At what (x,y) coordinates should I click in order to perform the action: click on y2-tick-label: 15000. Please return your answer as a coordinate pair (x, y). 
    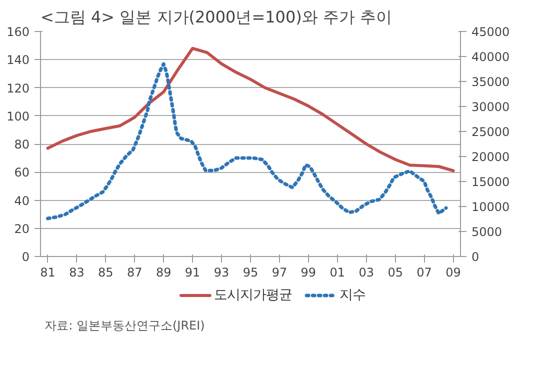
    Looking at the image, I should click on (491, 182).